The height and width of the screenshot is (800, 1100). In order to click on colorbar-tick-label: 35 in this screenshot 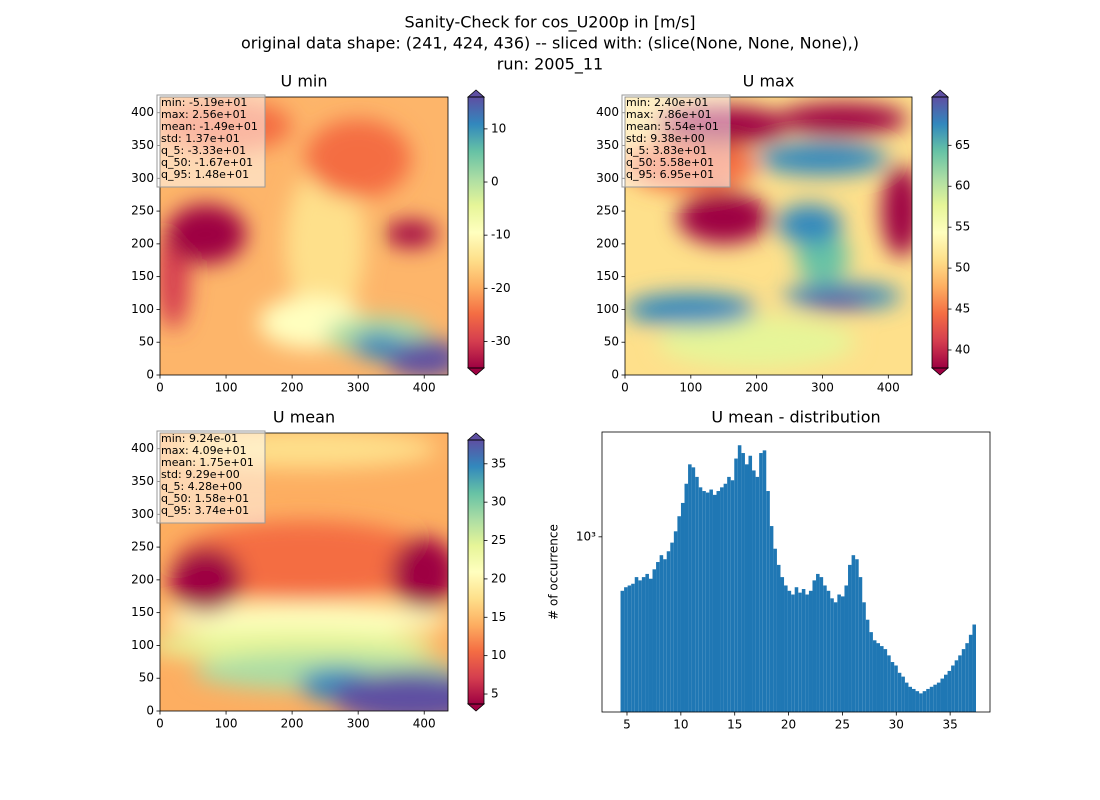, I will do `click(498, 463)`.